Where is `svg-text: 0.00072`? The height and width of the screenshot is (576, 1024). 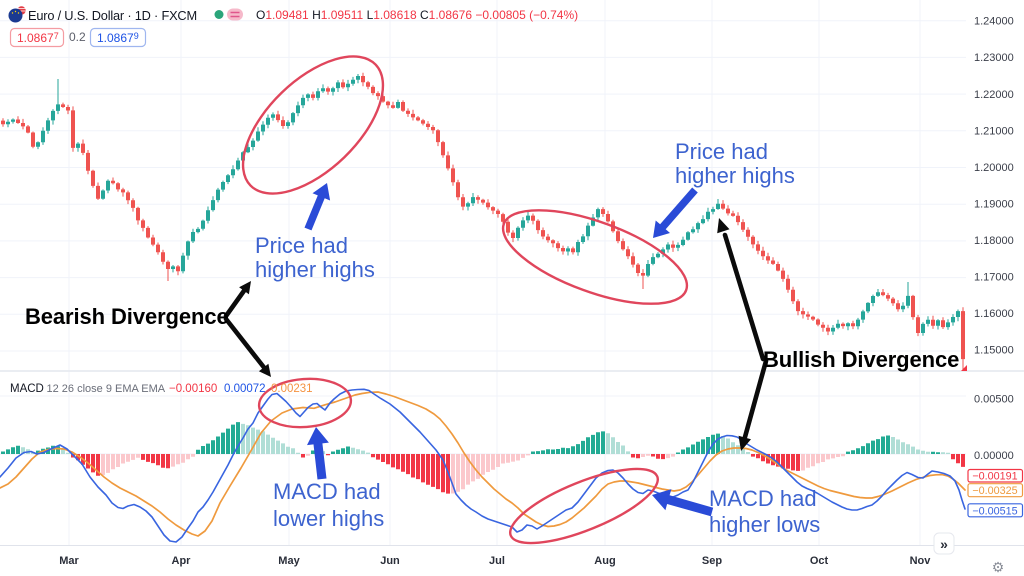 svg-text: 0.00072 is located at coordinates (245, 389).